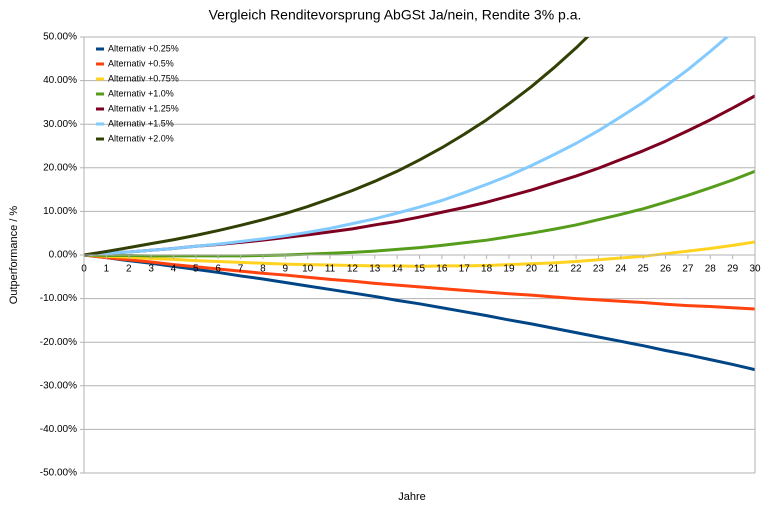 The width and height of the screenshot is (770, 511). What do you see at coordinates (129, 269) in the screenshot?
I see `x-tick-label: 2` at bounding box center [129, 269].